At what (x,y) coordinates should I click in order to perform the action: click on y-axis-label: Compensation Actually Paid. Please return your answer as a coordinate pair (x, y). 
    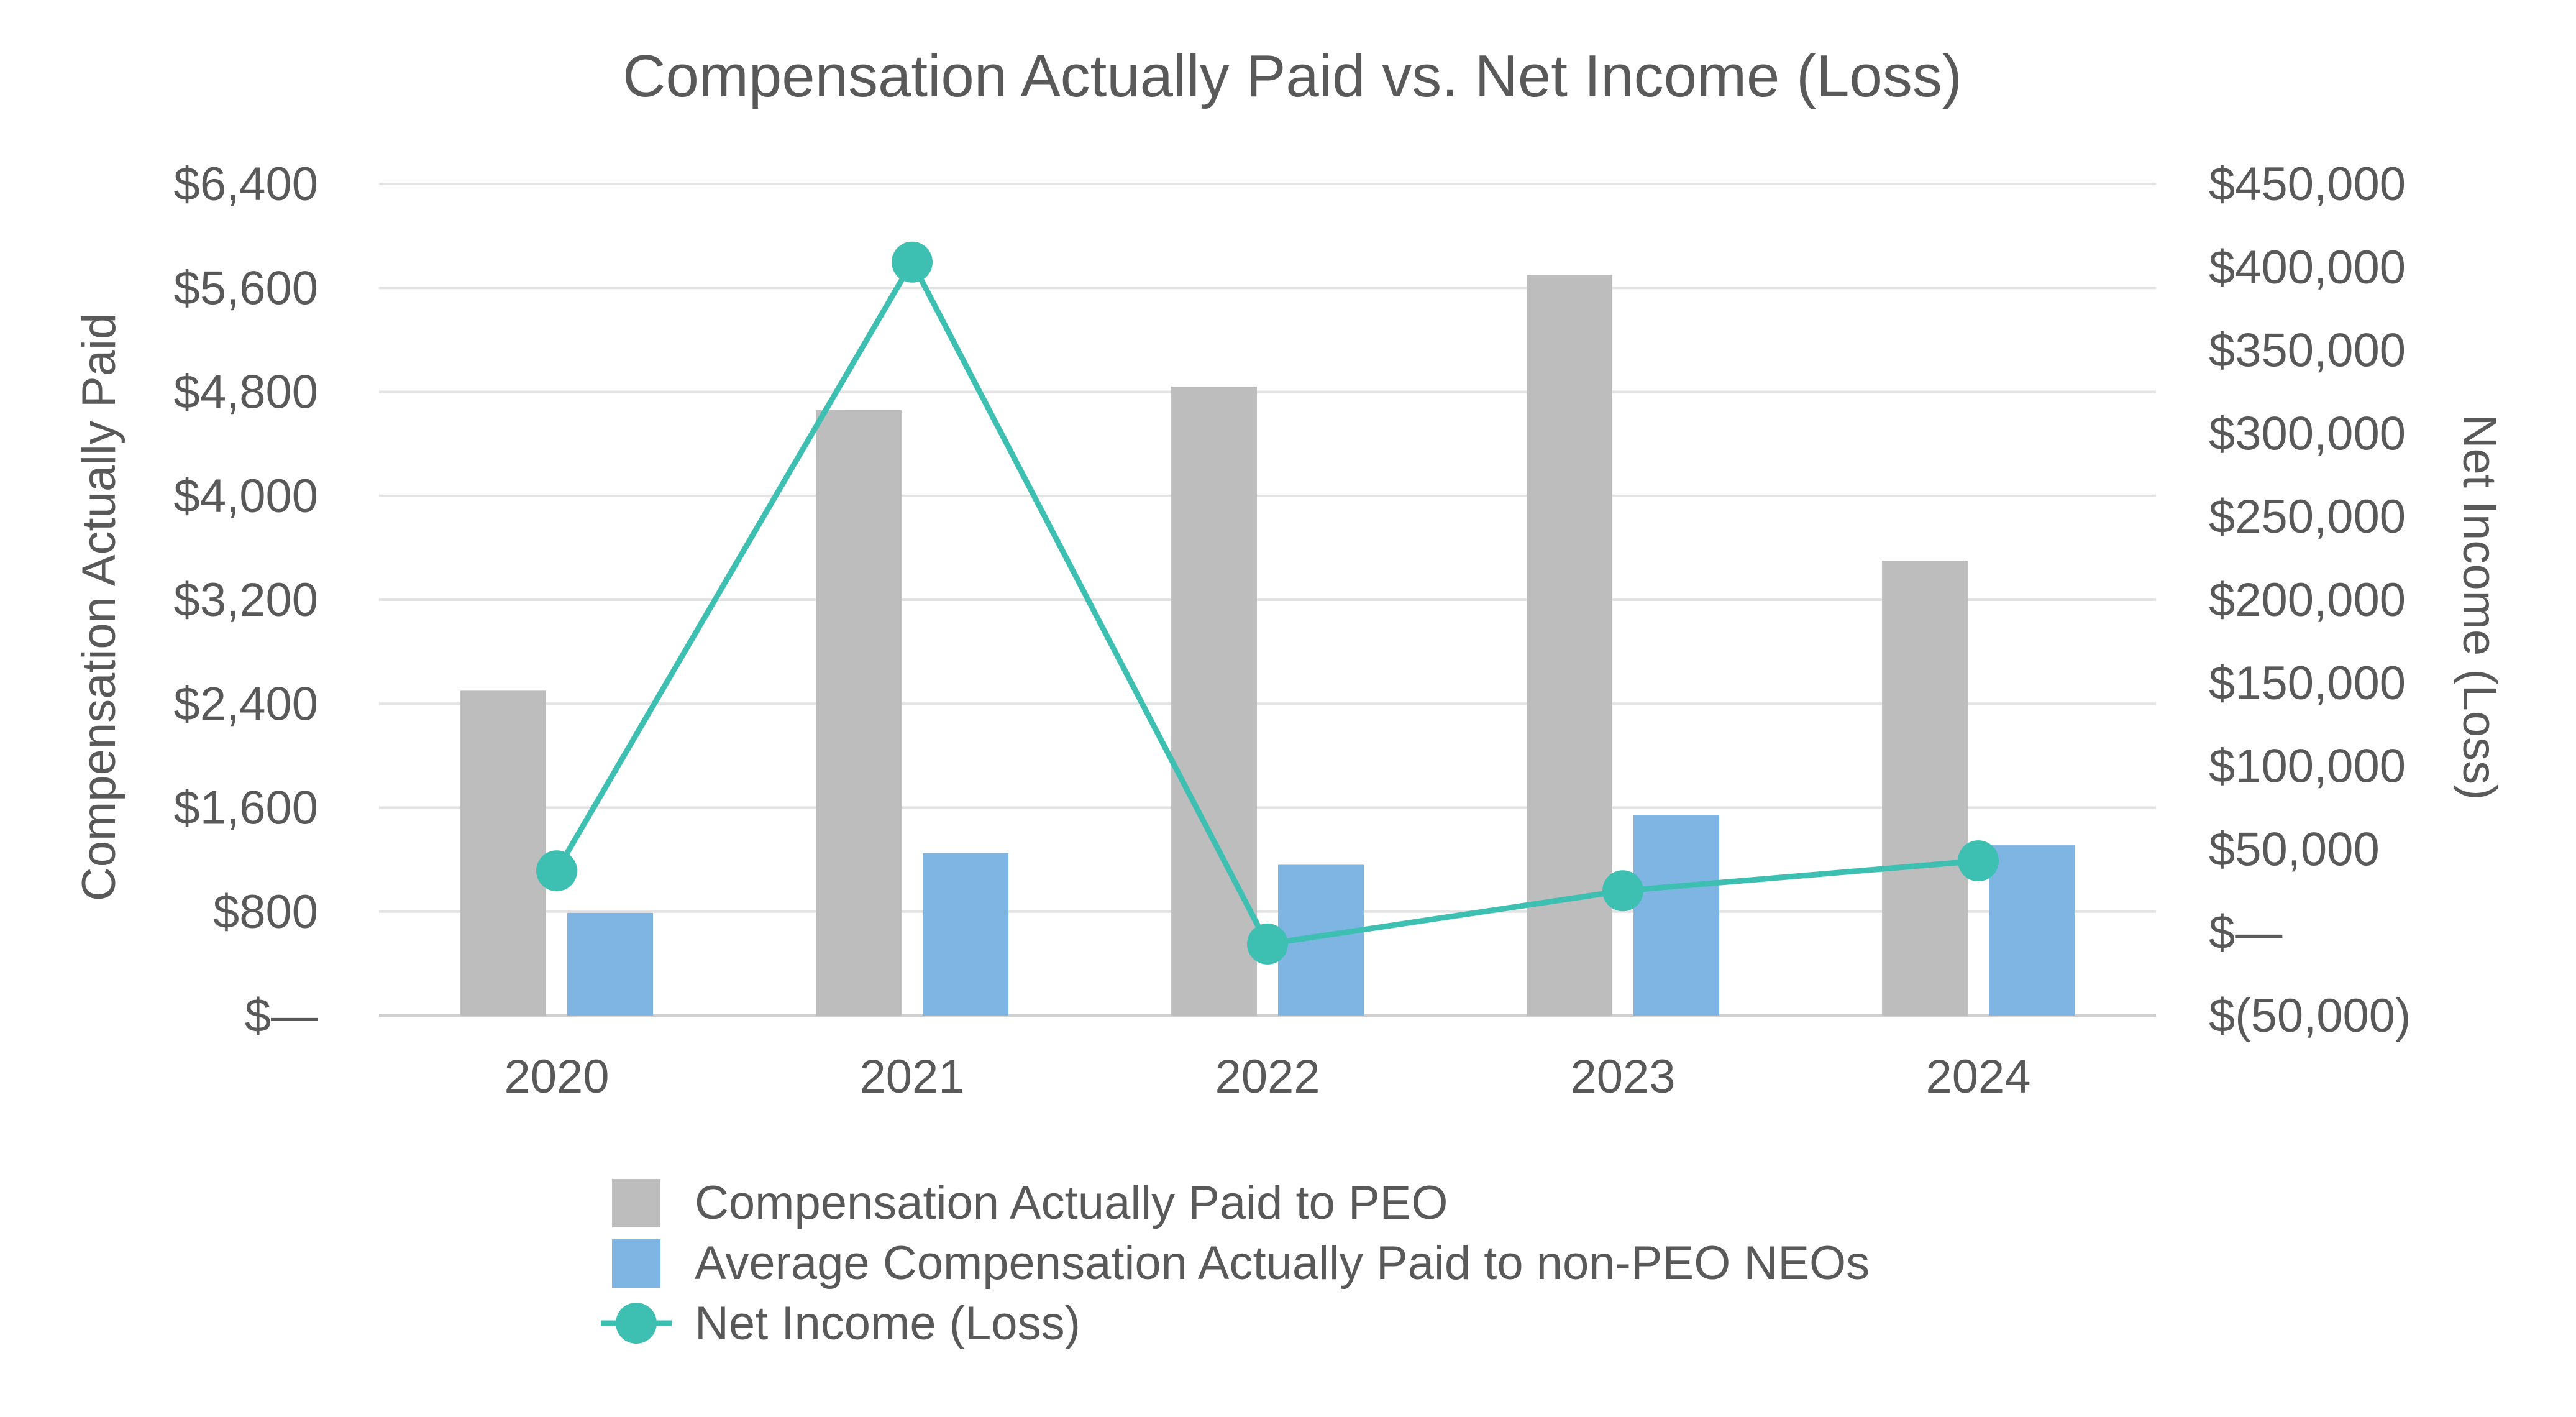
    Looking at the image, I should click on (99, 607).